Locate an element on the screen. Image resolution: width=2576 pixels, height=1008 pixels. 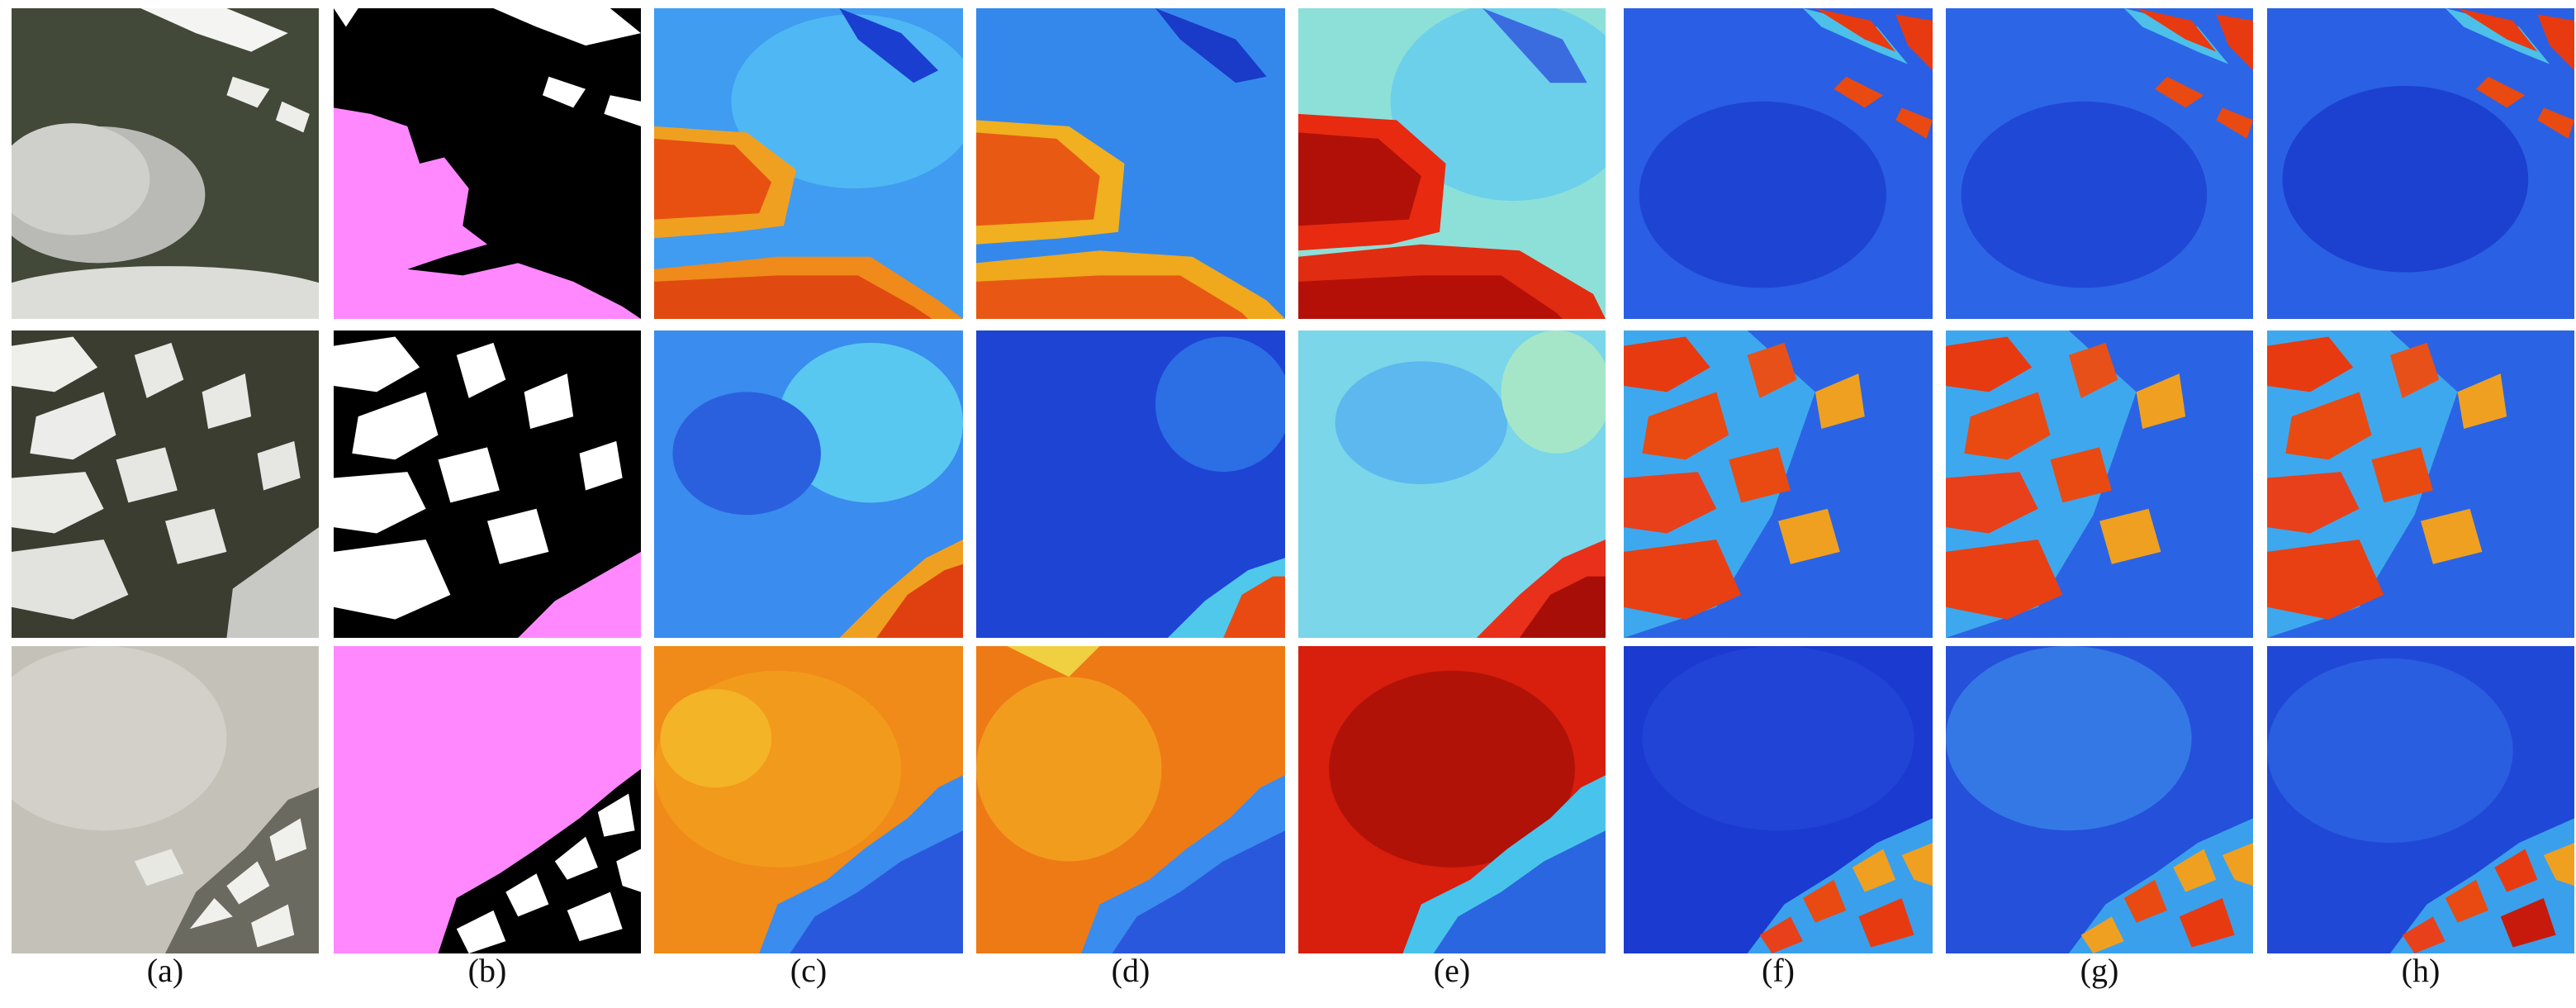
heatmap-e-row1 is located at coordinates (1452, 163).